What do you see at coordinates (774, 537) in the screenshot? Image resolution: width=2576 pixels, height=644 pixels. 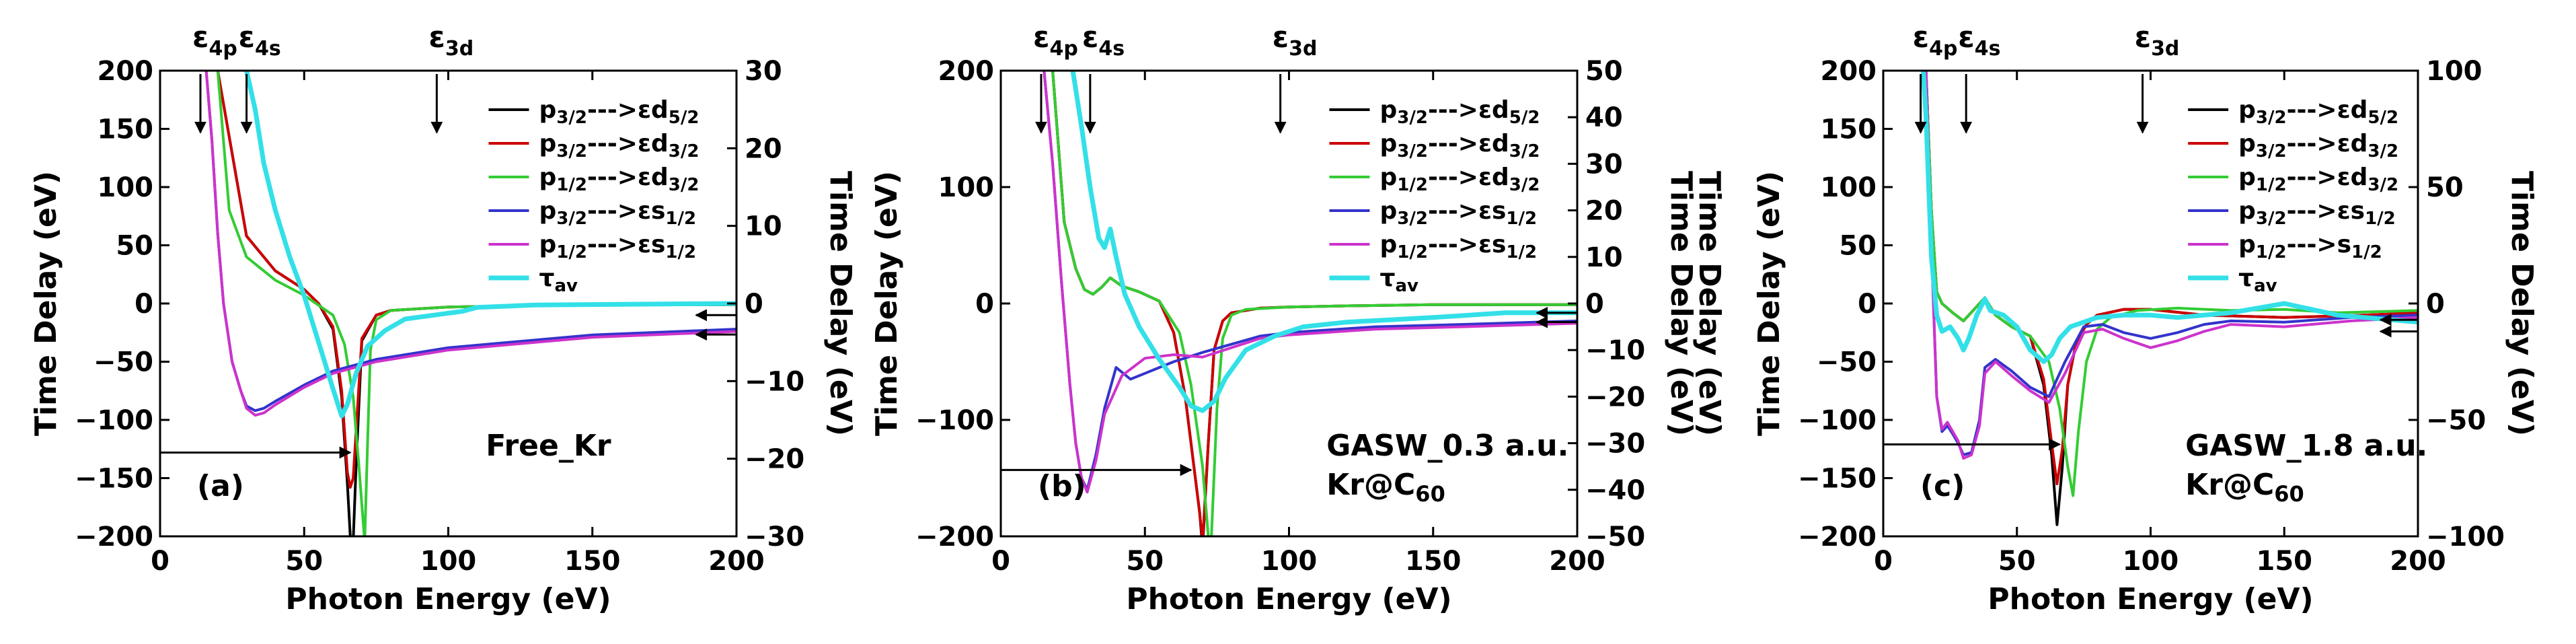 I see `y-tick-label-right: −30` at bounding box center [774, 537].